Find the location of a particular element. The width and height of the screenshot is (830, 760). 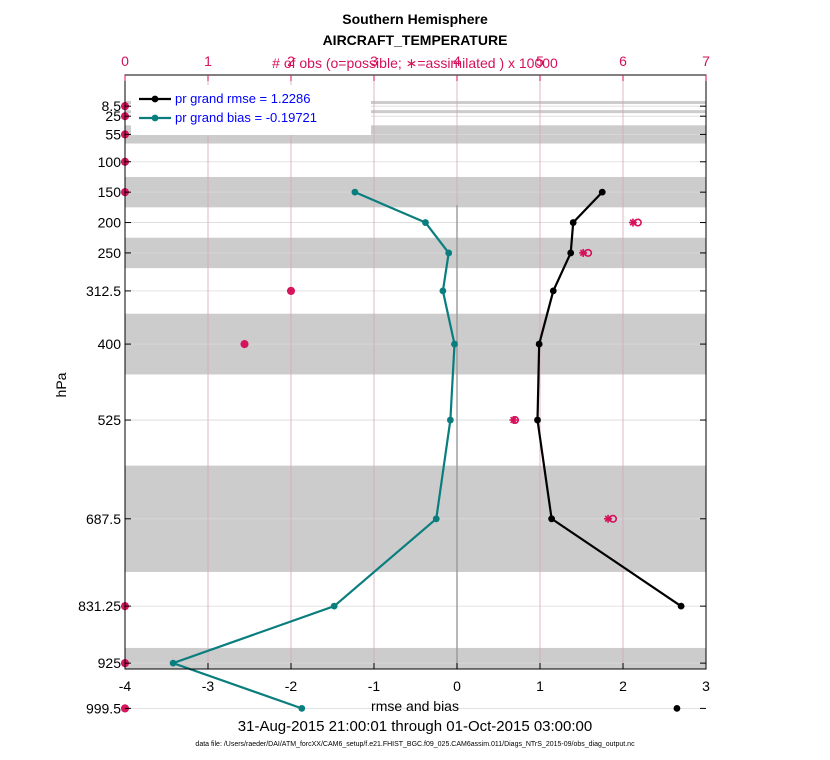

y-tick-label: 8.5 is located at coordinates (112, 106).